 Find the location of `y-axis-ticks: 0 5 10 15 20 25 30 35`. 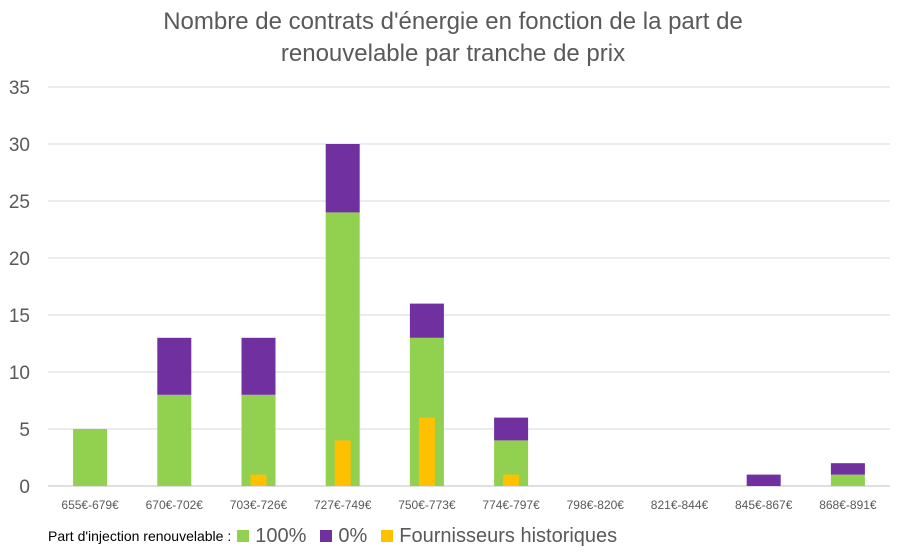

y-axis-ticks: 0 5 10 15 20 25 30 35 is located at coordinates (19, 288).